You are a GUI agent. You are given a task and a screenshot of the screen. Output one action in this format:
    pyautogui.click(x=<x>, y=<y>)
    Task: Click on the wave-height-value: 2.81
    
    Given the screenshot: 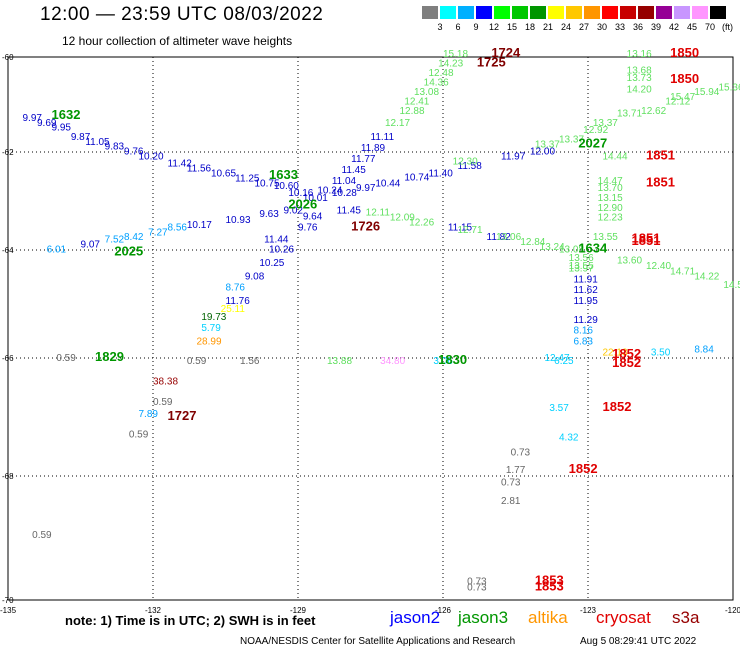 What is the action you would take?
    pyautogui.click(x=511, y=501)
    